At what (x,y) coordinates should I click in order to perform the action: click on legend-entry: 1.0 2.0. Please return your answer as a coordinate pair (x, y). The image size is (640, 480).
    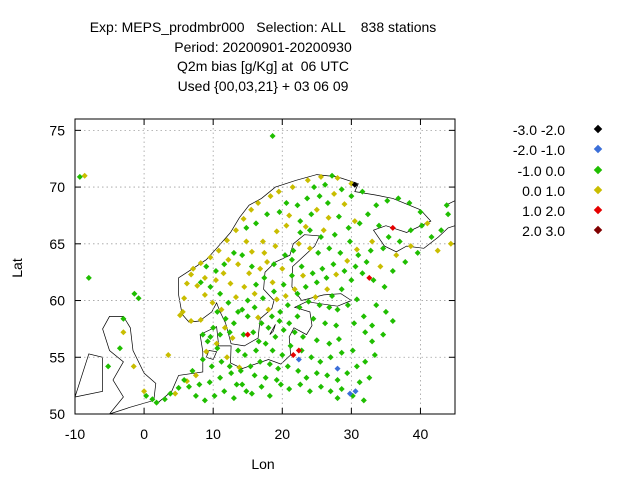
    Looking at the image, I should click on (565, 211).